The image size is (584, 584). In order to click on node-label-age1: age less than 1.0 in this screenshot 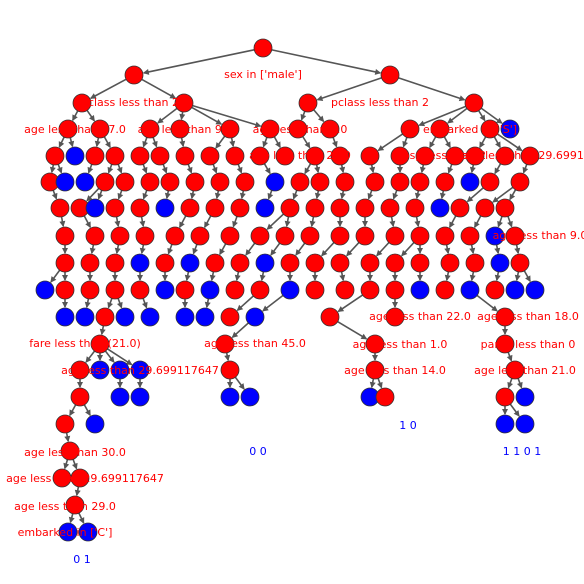, I will do `click(400, 344)`.